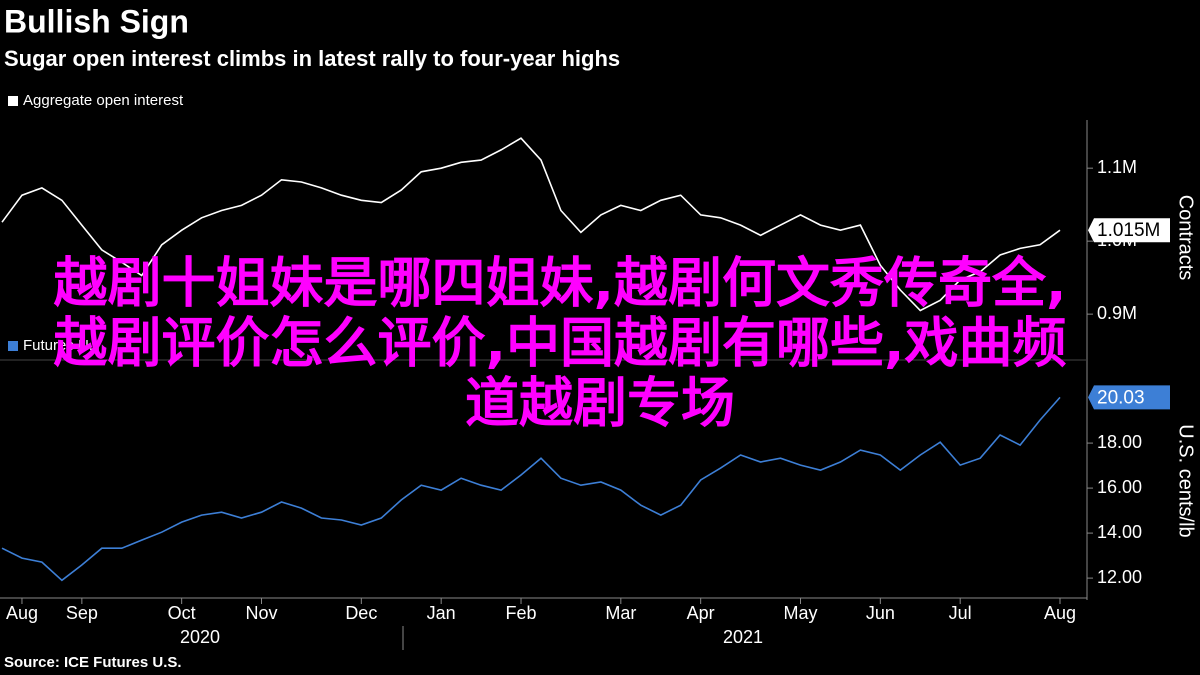  Describe the element at coordinates (200, 637) in the screenshot. I see `year-label: 2020` at that location.